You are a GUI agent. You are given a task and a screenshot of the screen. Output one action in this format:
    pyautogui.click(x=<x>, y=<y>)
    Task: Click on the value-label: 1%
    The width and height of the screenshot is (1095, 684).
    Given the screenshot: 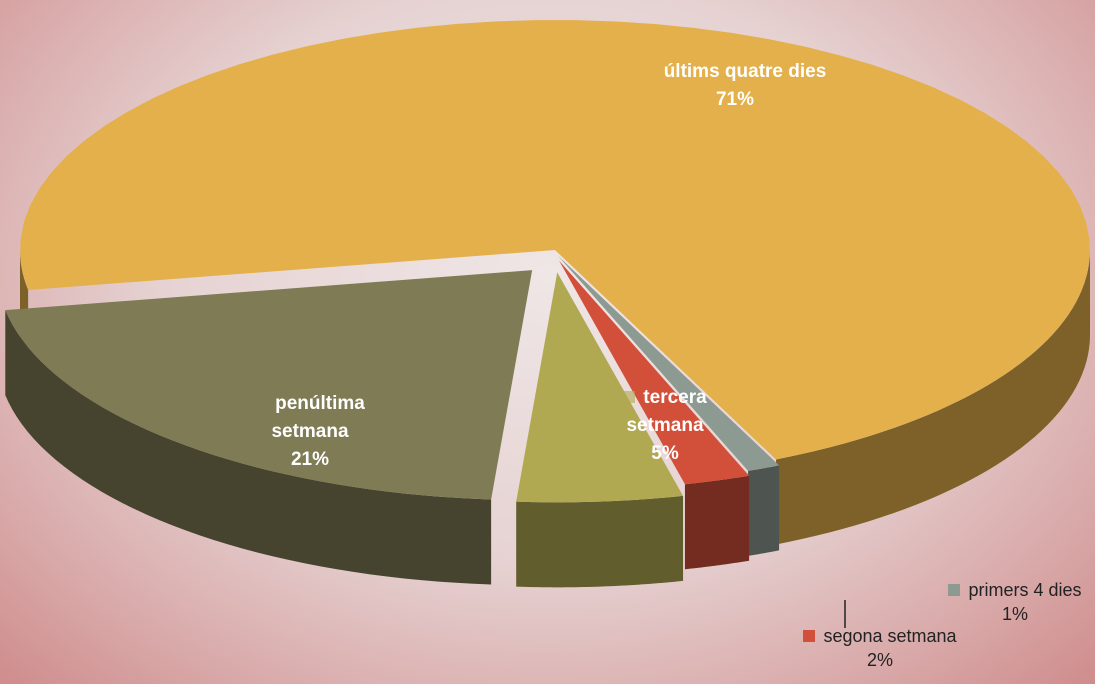 What is the action you would take?
    pyautogui.click(x=1014, y=614)
    